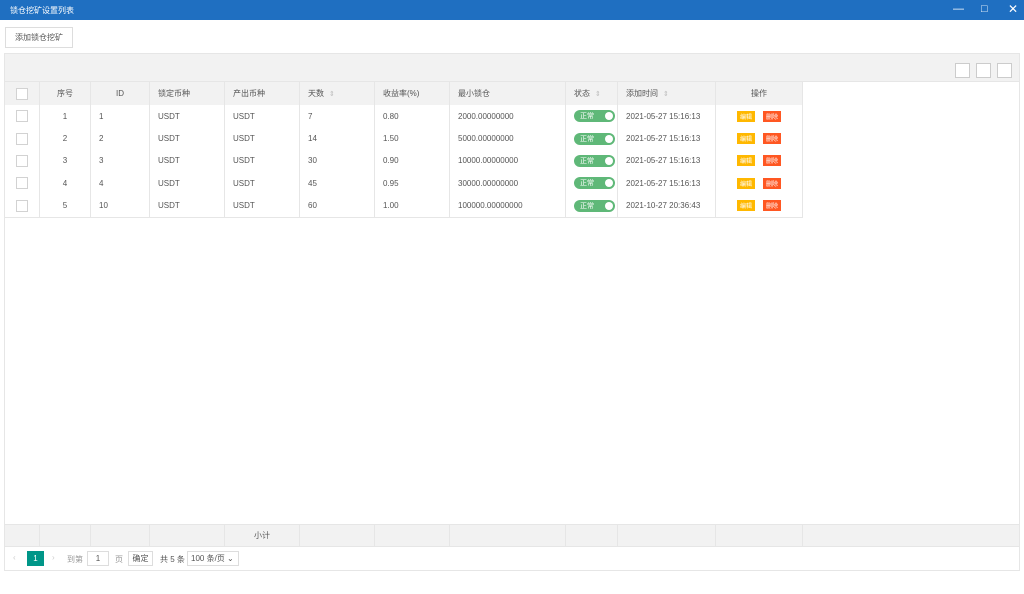  What do you see at coordinates (120, 205) in the screenshot?
I see `cell: 10` at bounding box center [120, 205].